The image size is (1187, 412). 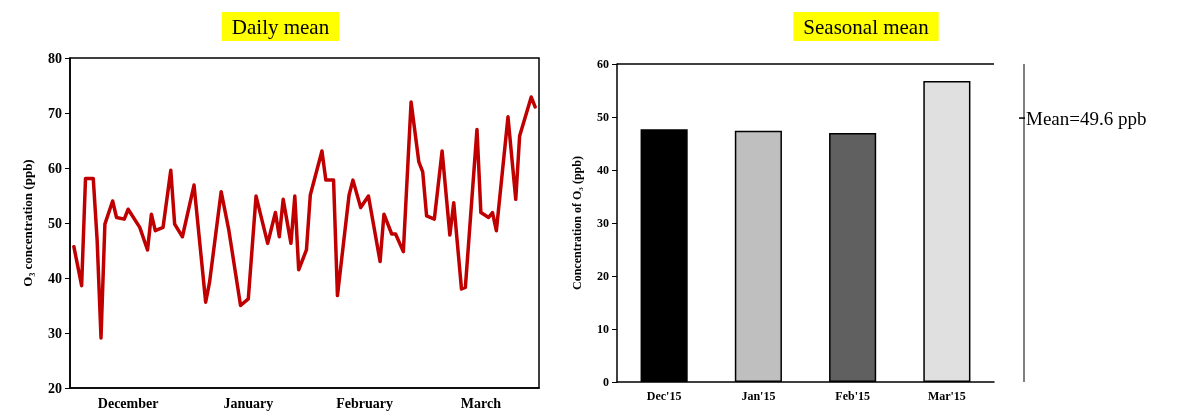 I want to click on x-tick-label: February, so click(x=364, y=403).